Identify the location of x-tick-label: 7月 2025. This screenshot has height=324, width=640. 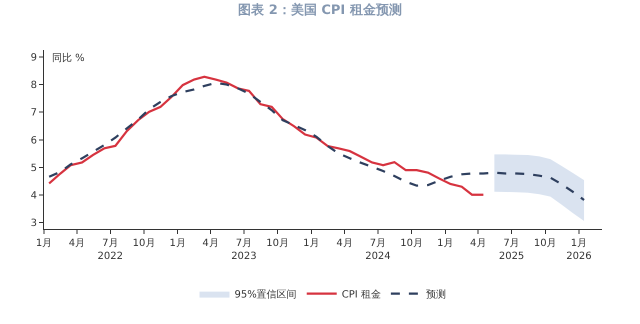
(511, 250).